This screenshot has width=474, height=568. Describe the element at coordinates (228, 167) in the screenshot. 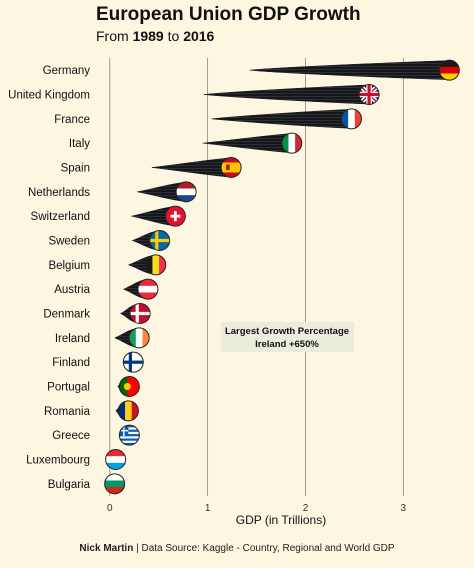

I see `flag-emblem` at that location.